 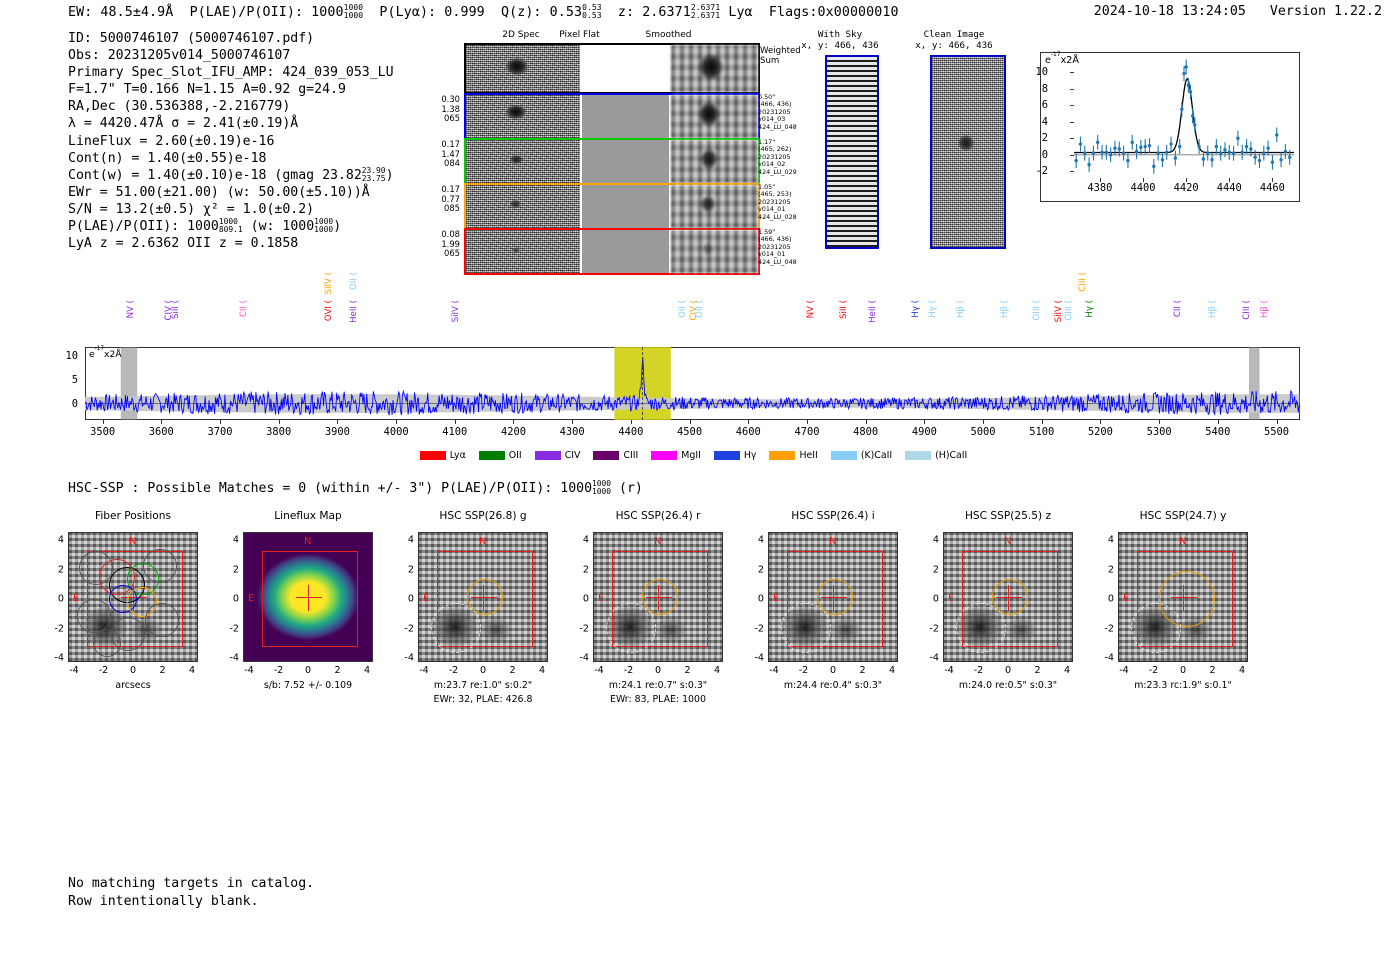 I want to click on legend-item: CIII, so click(x=615, y=455).